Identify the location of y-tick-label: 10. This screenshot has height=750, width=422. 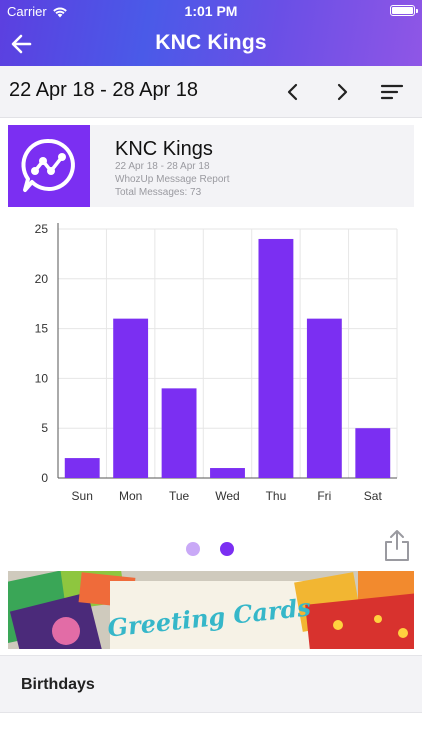
(42, 378).